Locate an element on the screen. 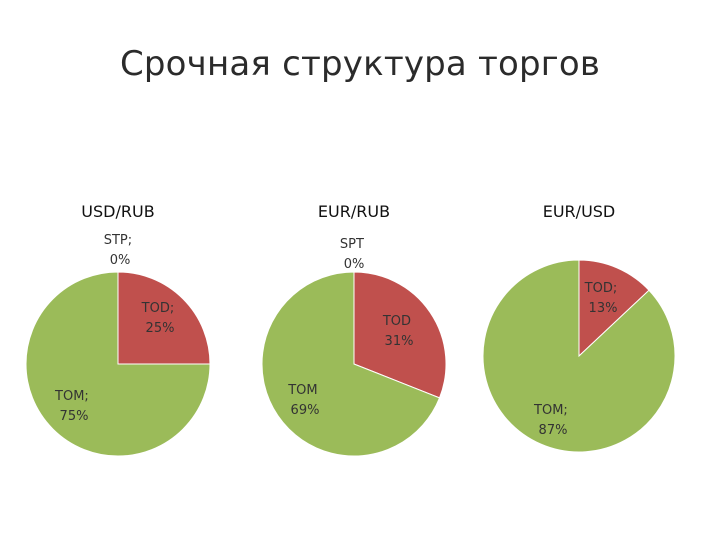 This screenshot has width=720, height=540. slice-label-usd-rub-tom-value: 75% is located at coordinates (74, 416).